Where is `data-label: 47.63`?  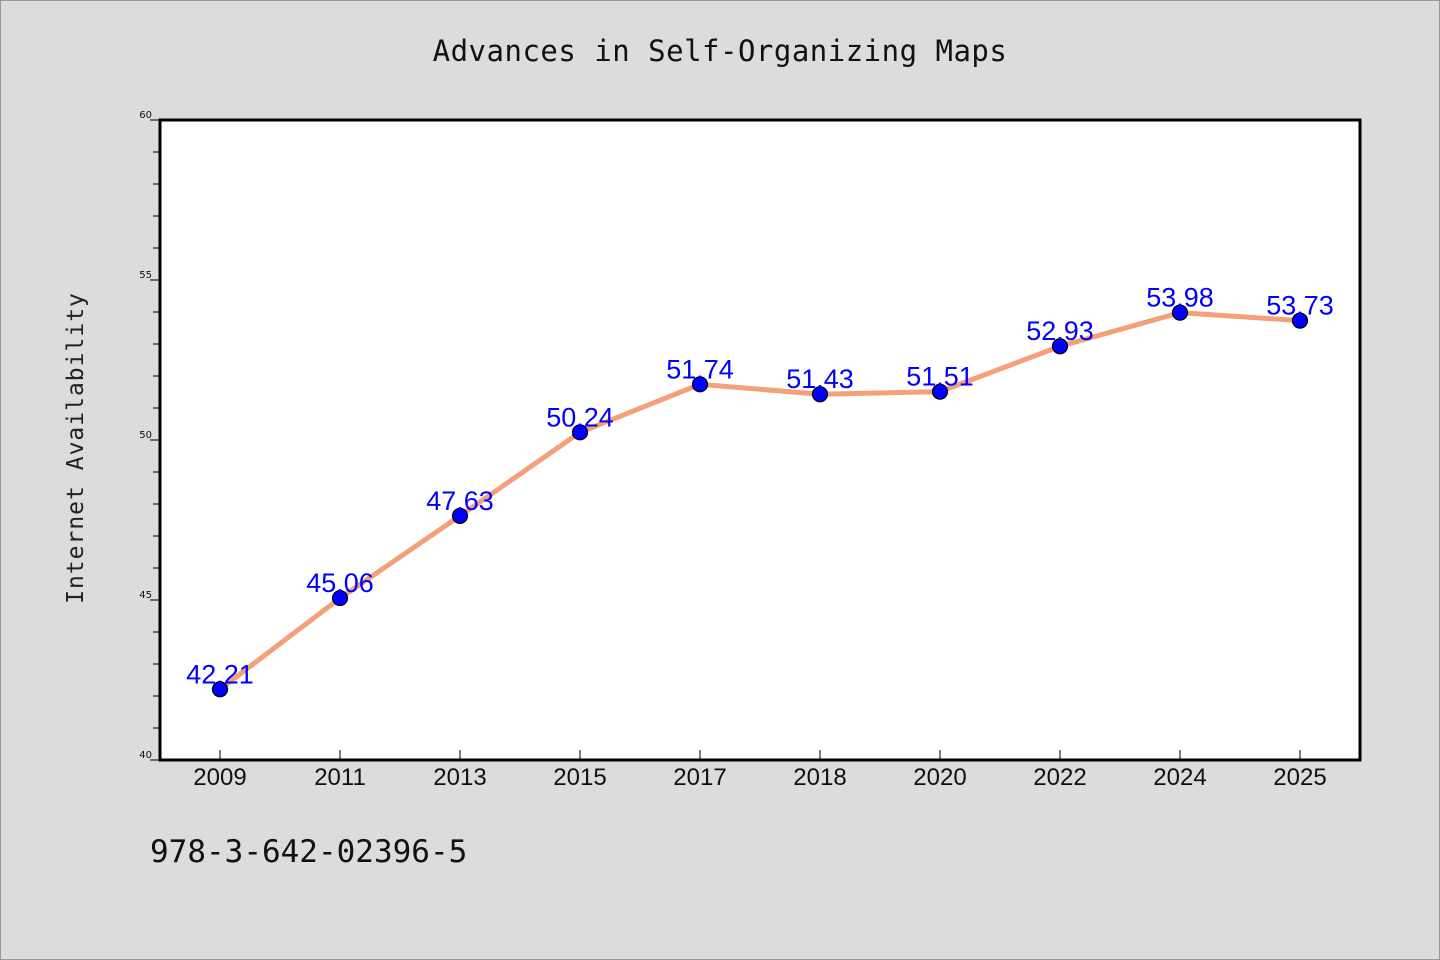 data-label: 47.63 is located at coordinates (460, 501).